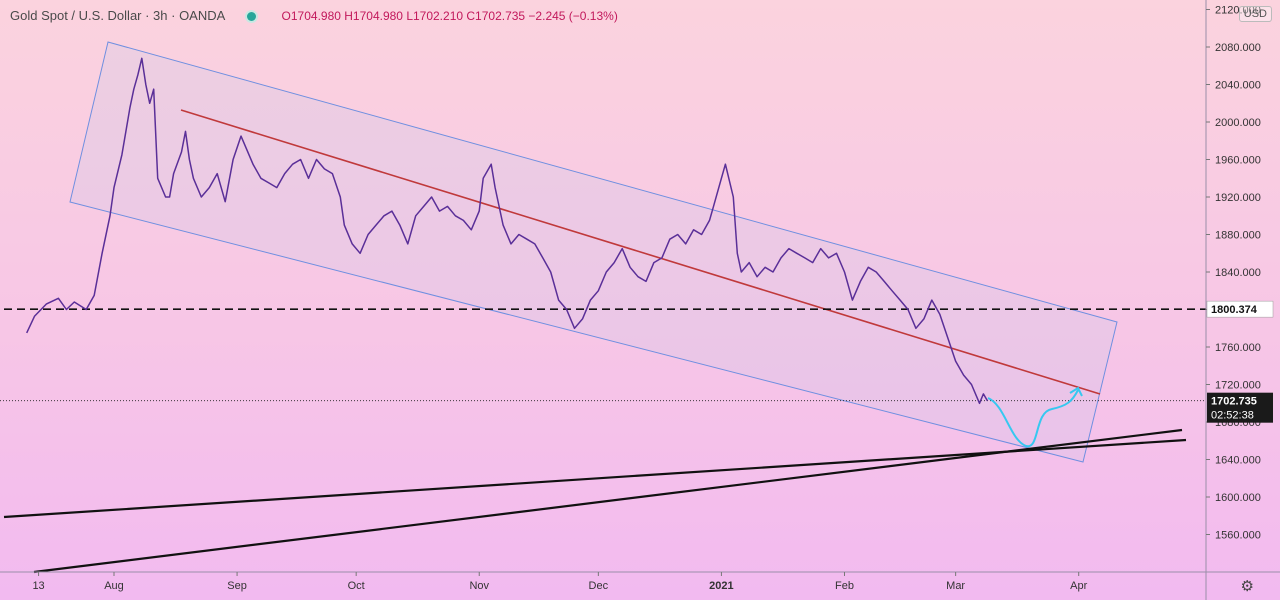 The image size is (1280, 600). Describe the element at coordinates (1238, 123) in the screenshot. I see `y-tick-label: 2000.000` at that location.